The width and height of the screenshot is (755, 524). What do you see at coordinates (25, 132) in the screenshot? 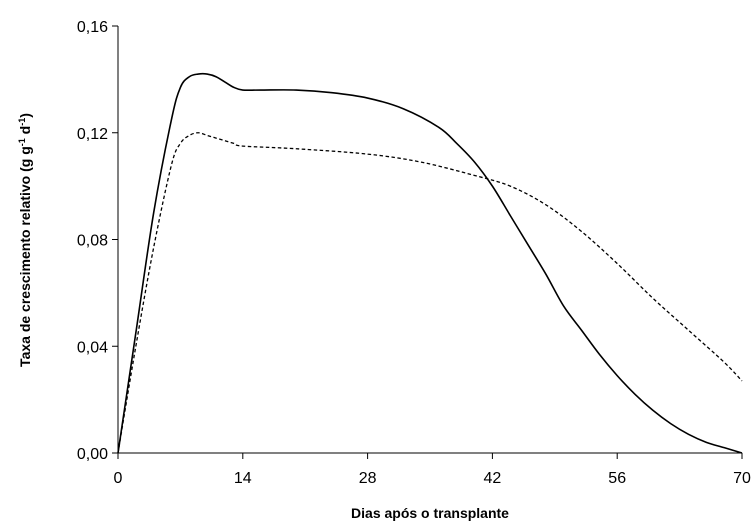
I see `y-axis-title-mid: d` at bounding box center [25, 132].